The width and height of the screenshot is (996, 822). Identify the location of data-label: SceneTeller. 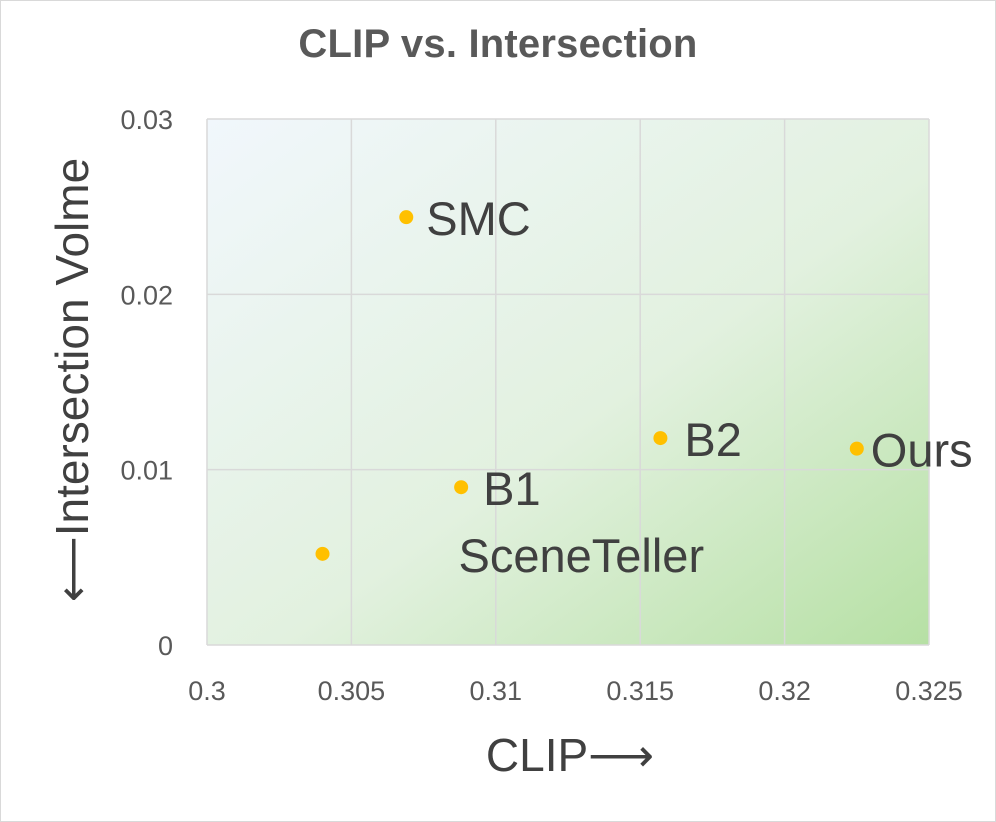
(582, 555).